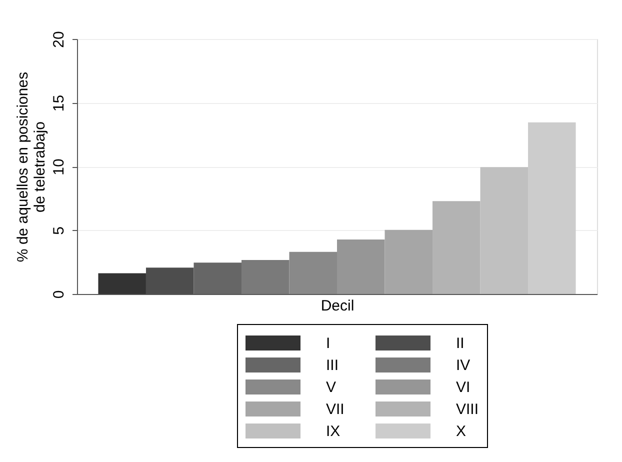 This screenshot has width=622, height=462. I want to click on legend-label: VII, so click(335, 409).